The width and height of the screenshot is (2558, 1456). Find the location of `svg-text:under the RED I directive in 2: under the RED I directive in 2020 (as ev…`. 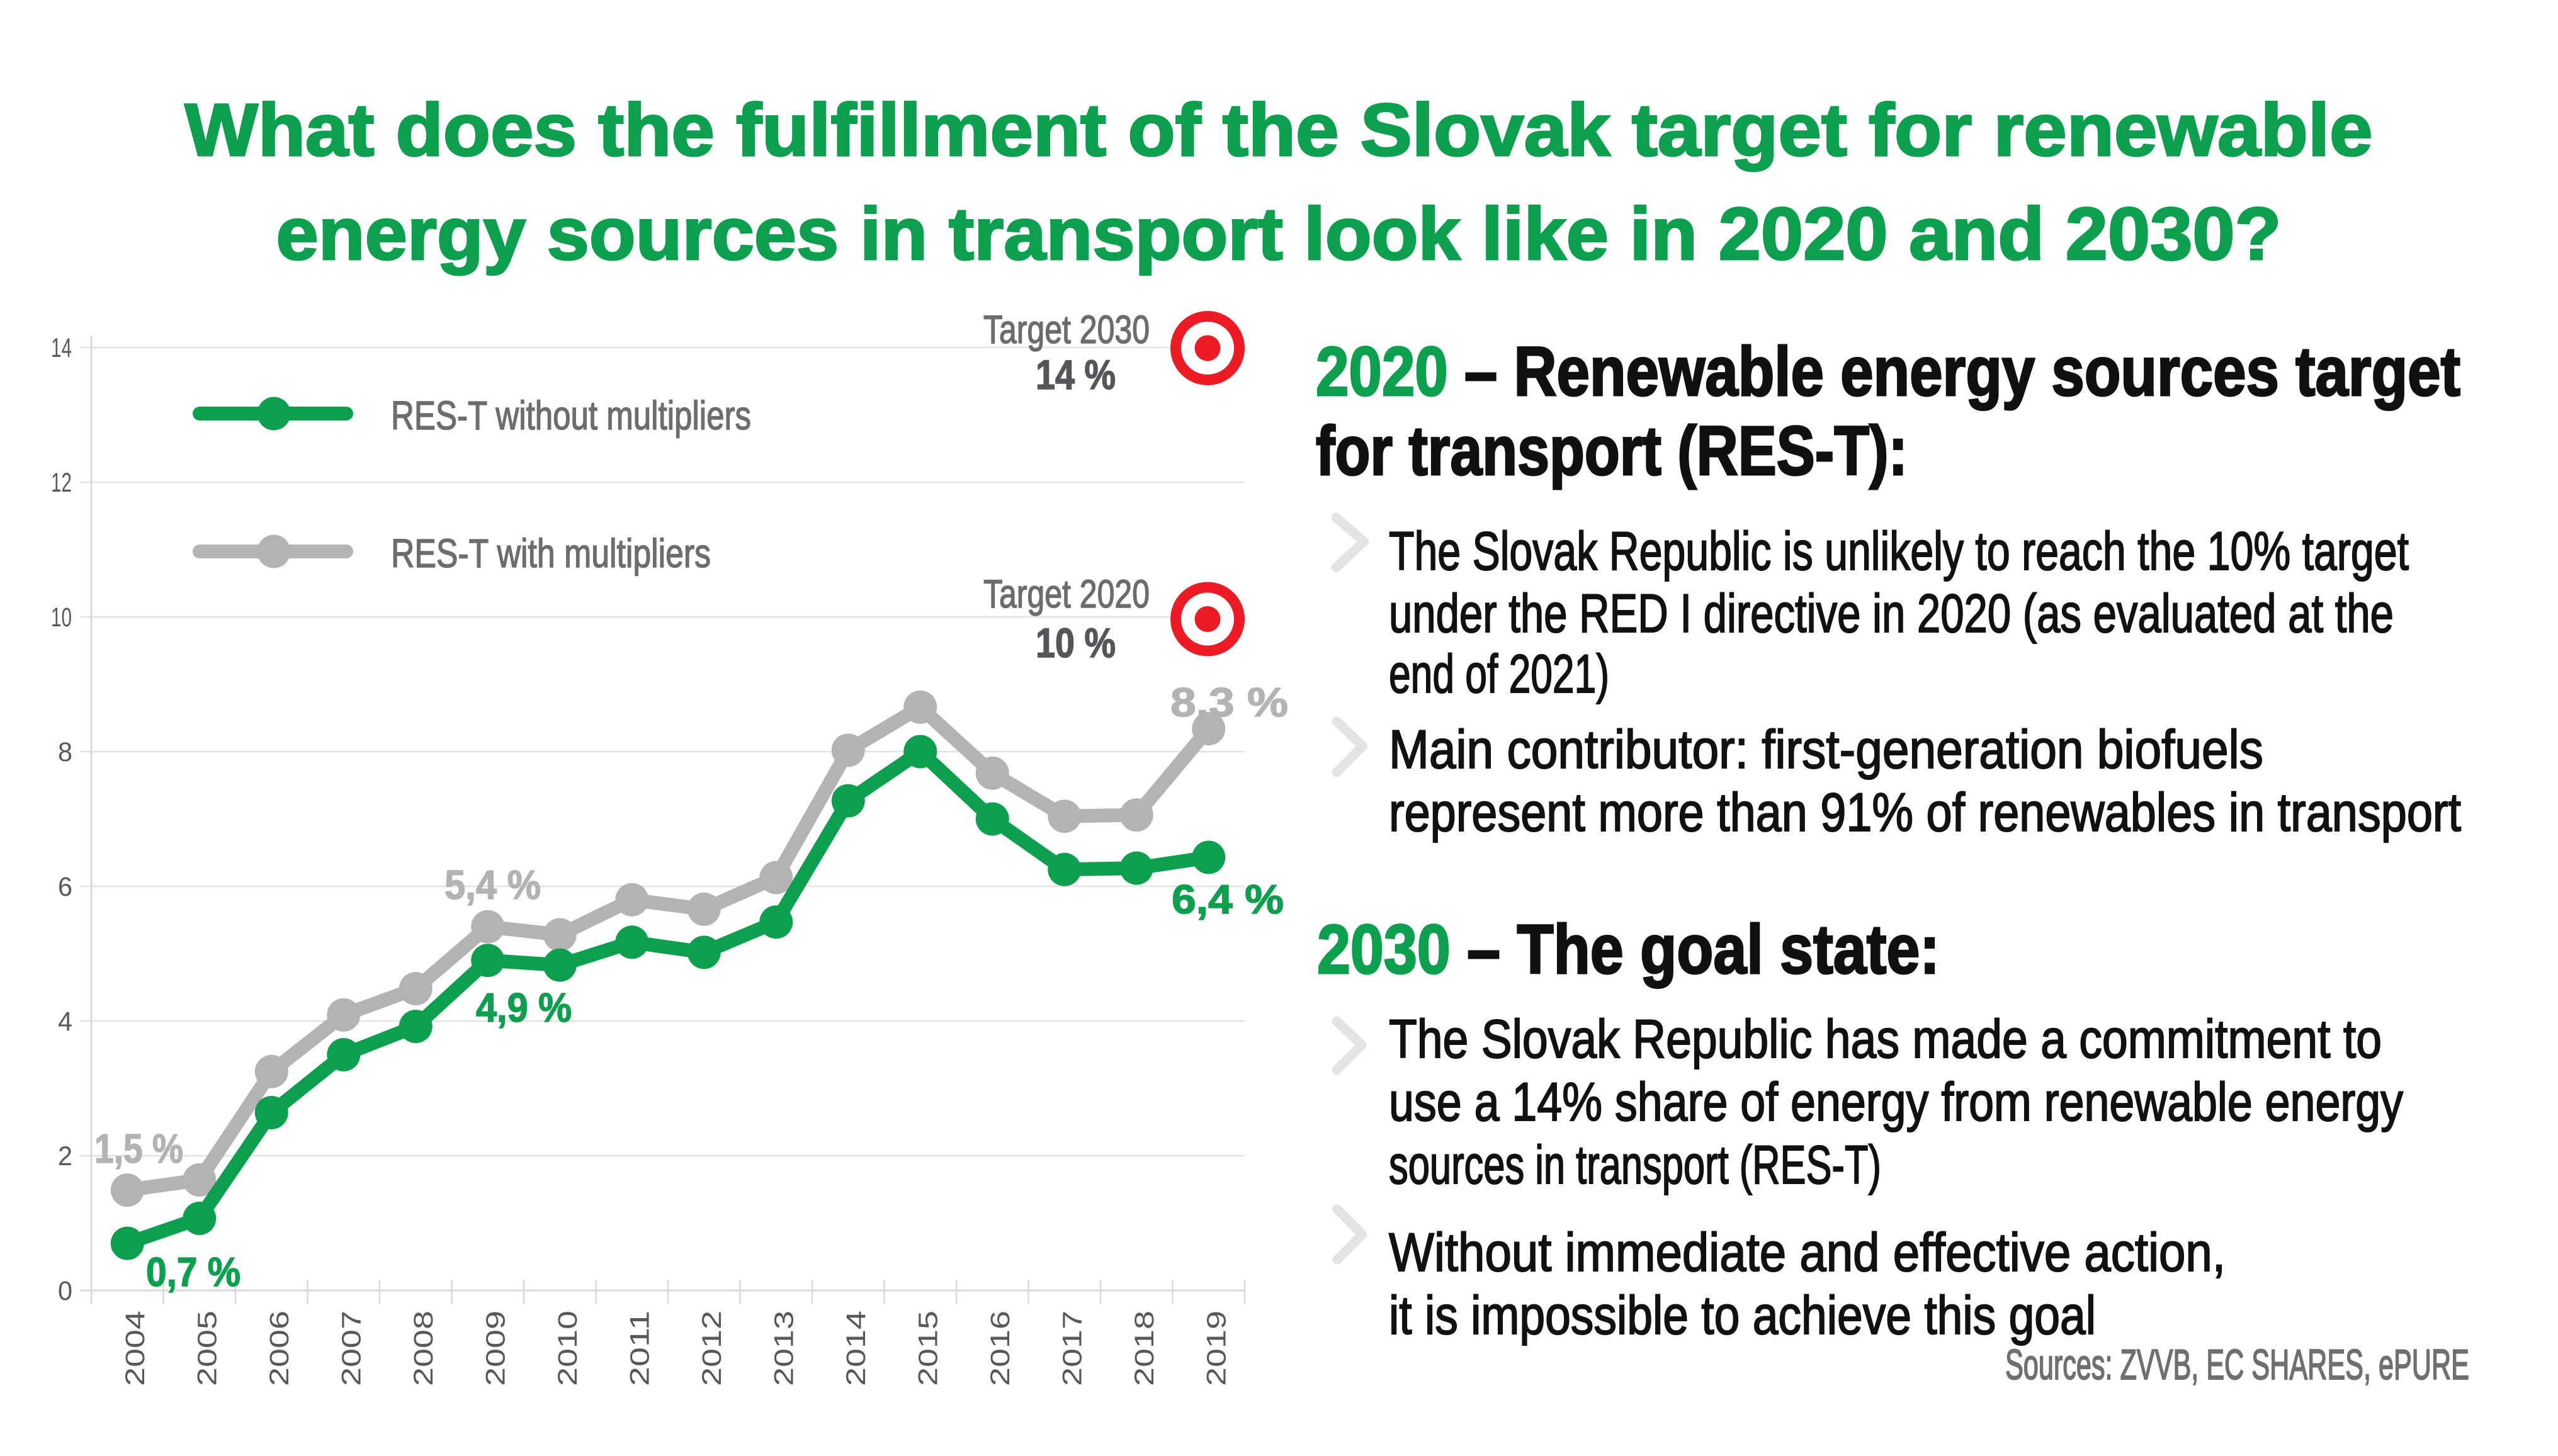

svg-text:under the RED I directive in 2: under the RED I directive in 2020 (as ev… is located at coordinates (1891, 614).